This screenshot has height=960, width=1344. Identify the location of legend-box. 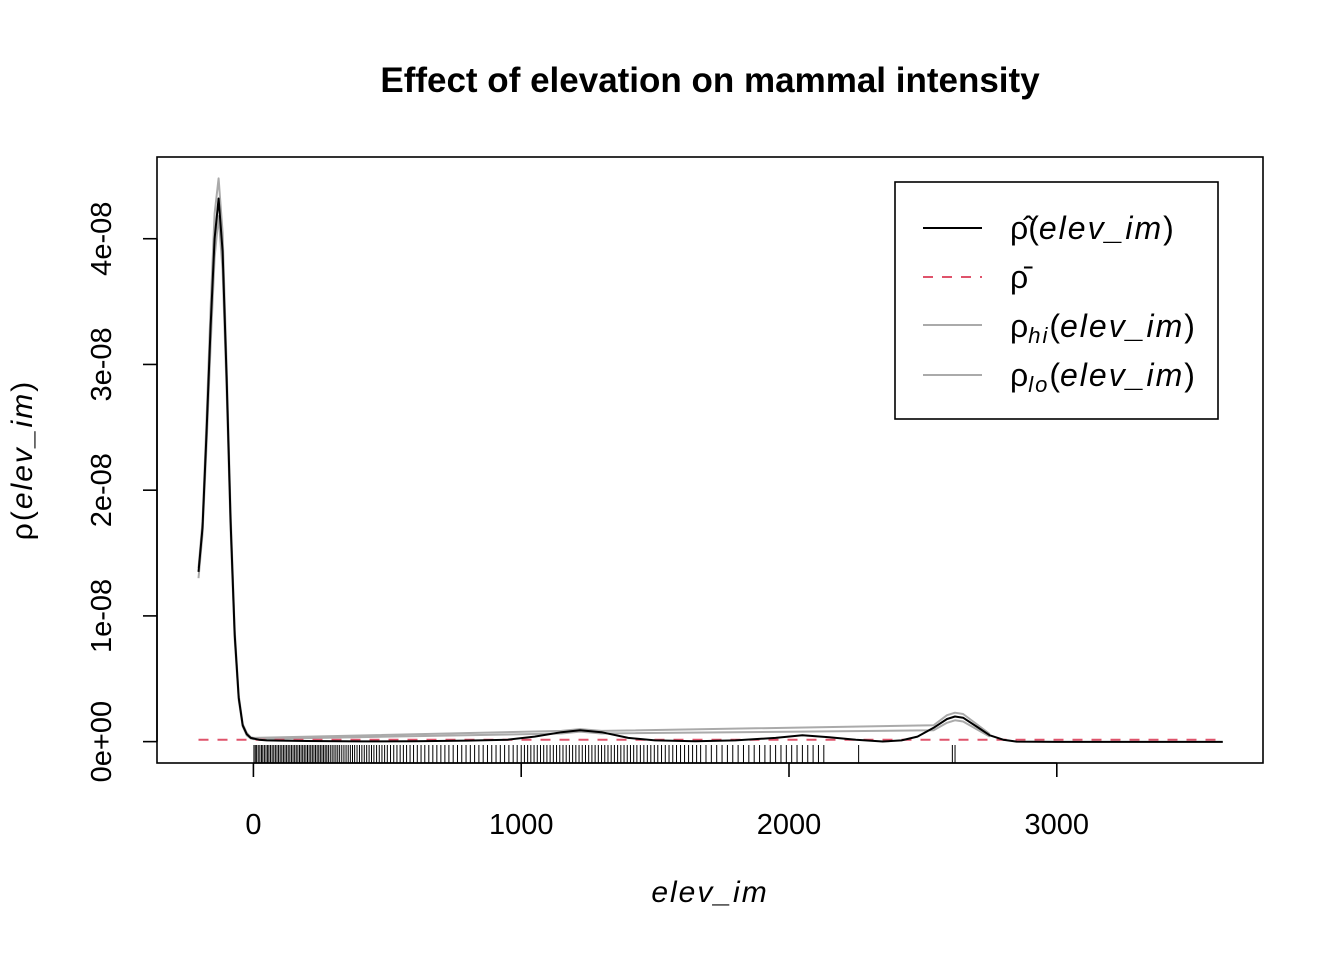
(1056, 300).